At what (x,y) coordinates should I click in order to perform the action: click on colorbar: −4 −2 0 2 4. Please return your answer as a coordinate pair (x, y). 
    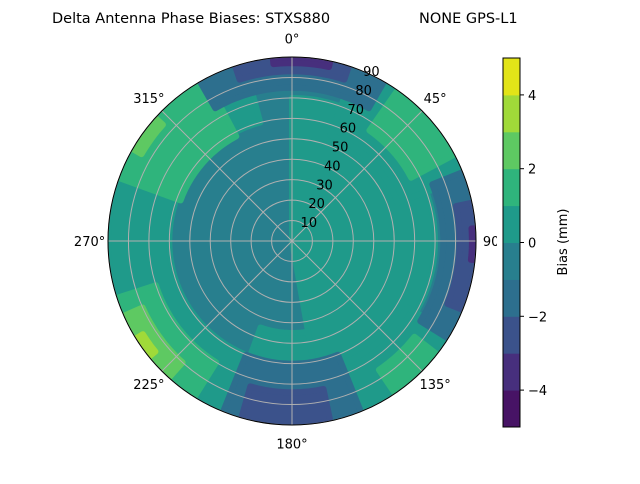
    Looking at the image, I should click on (522, 242).